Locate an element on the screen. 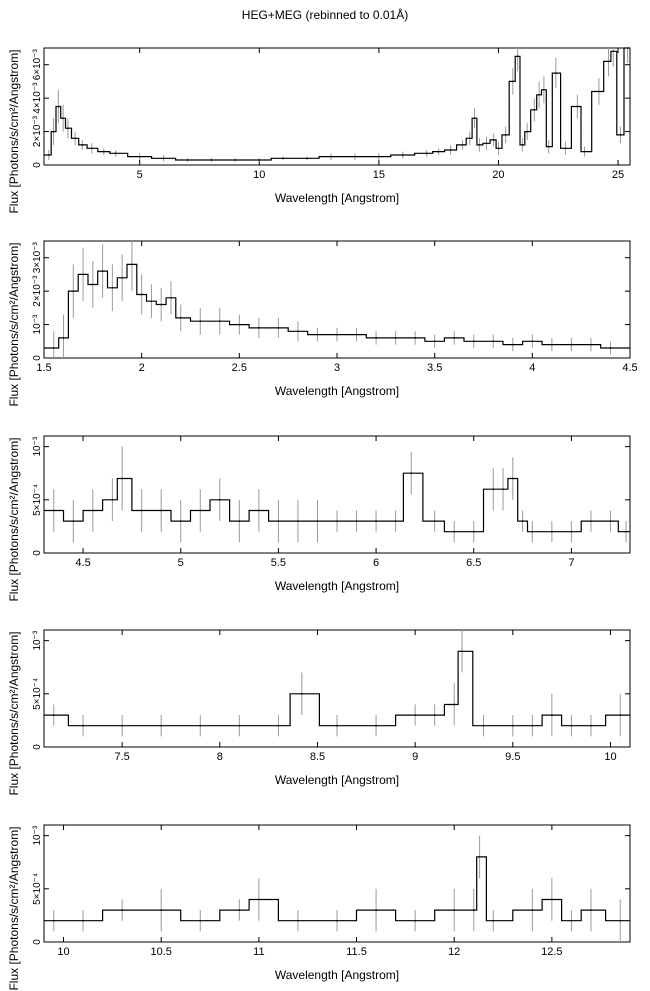 The width and height of the screenshot is (650, 991). x-tick-label: 3 is located at coordinates (337, 368).